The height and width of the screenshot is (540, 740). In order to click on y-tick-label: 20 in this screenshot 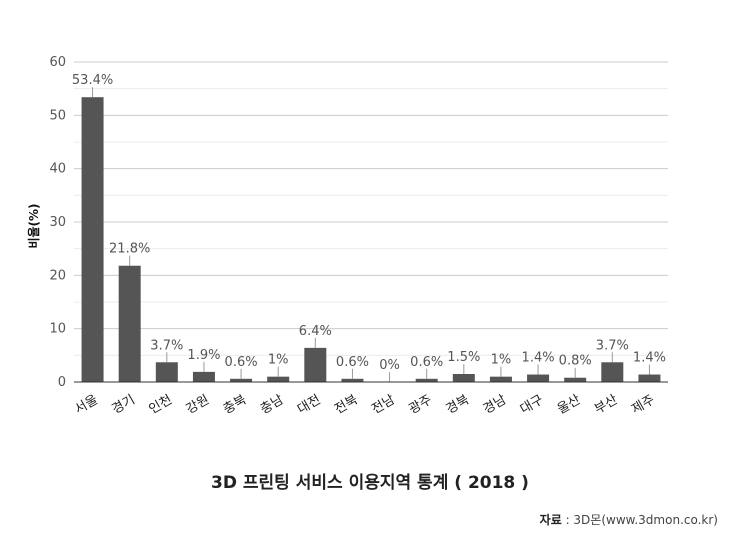, I will do `click(57, 275)`.